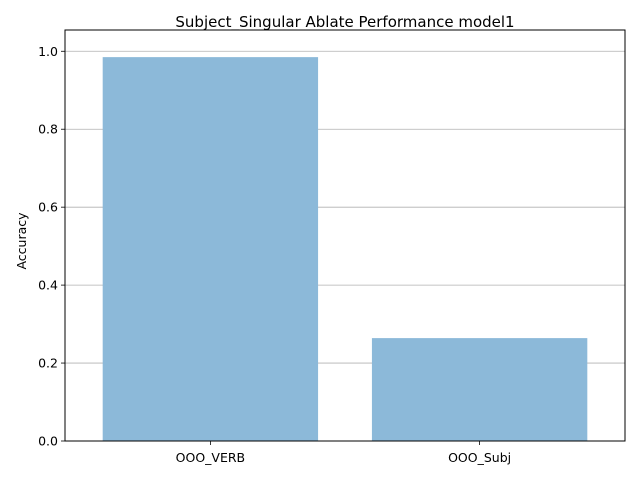 Image resolution: width=640 pixels, height=480 pixels. What do you see at coordinates (48, 441) in the screenshot?
I see `y-tick-label: 0.0` at bounding box center [48, 441].